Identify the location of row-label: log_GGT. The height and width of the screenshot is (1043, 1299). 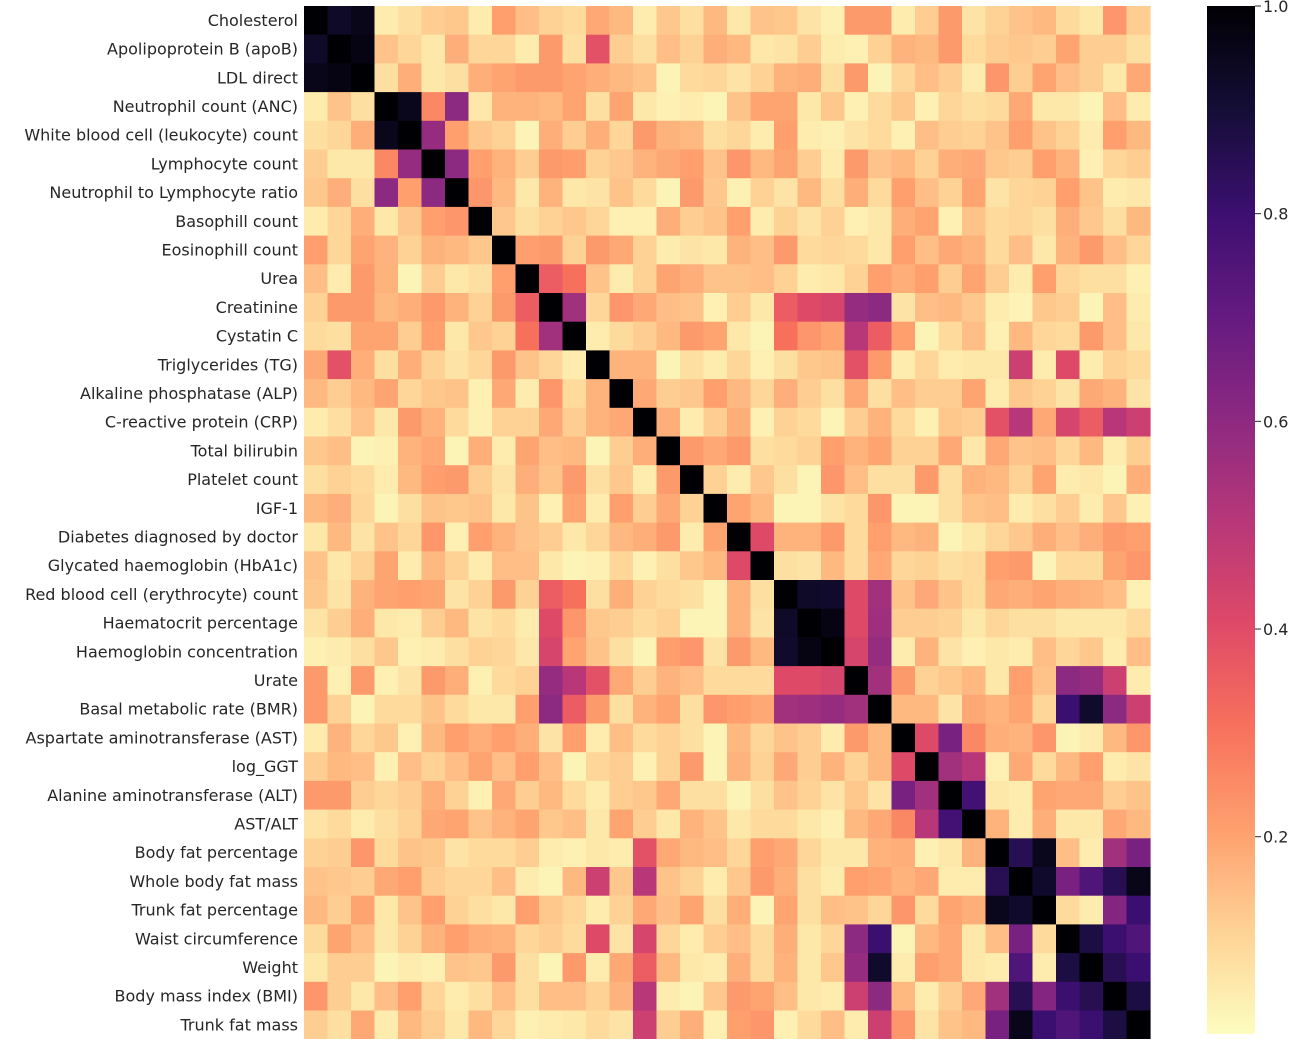
(265, 767).